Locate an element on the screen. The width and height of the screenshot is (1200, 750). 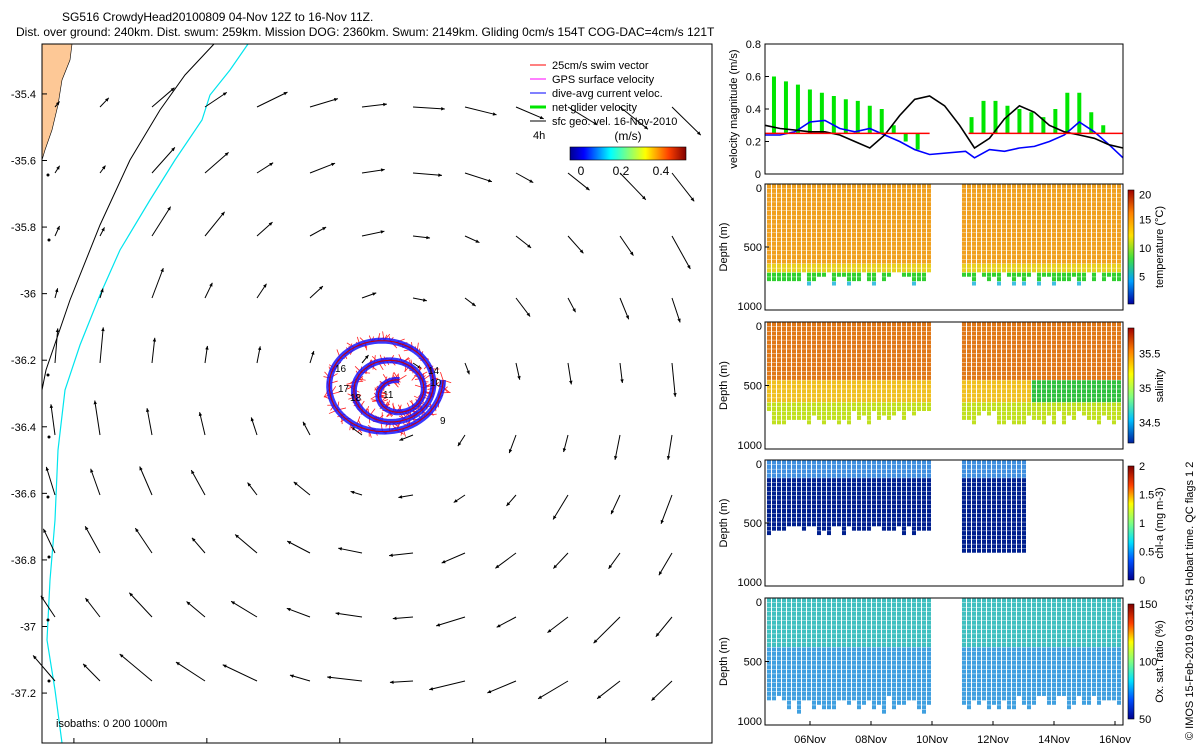
day-label: 9 is located at coordinates (443, 421).